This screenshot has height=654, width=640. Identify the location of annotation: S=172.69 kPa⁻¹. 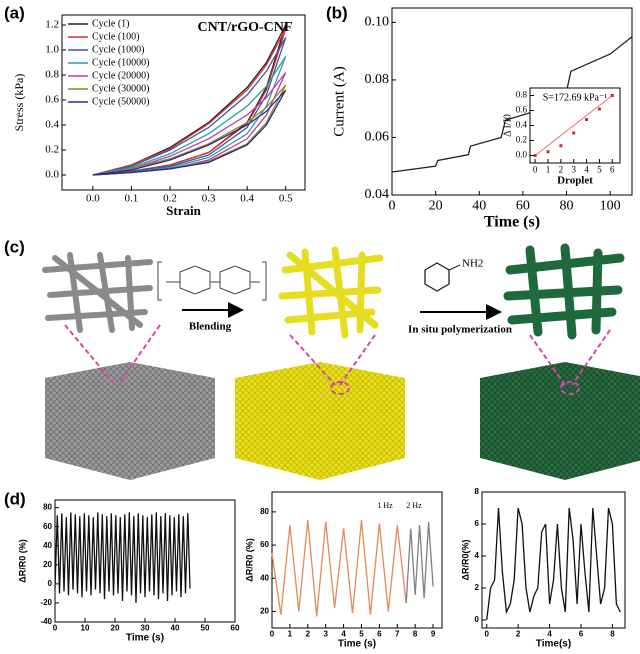
(575, 97).